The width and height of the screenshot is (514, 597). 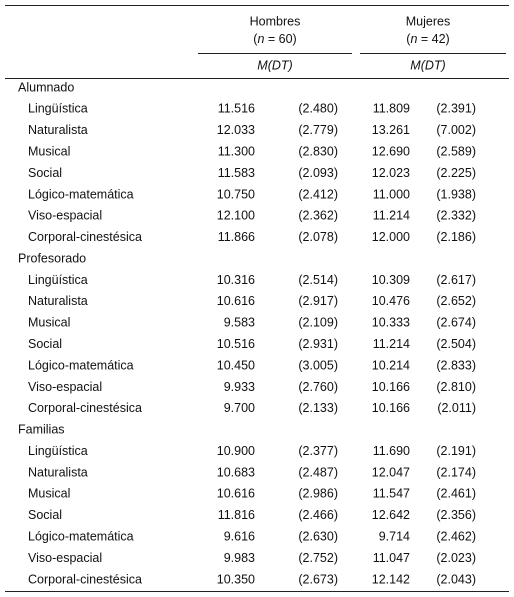 What do you see at coordinates (391, 173) in the screenshot?
I see `cell: 12.023` at bounding box center [391, 173].